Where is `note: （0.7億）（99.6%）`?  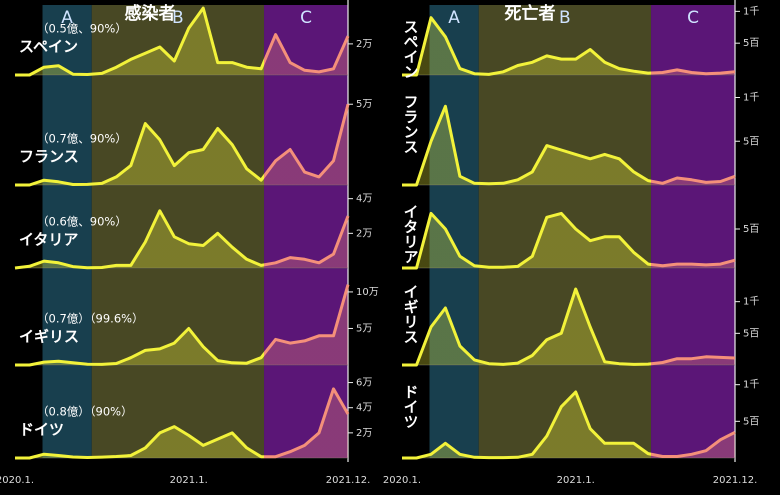 note: （0.7億）（99.6%） is located at coordinates (90, 319).